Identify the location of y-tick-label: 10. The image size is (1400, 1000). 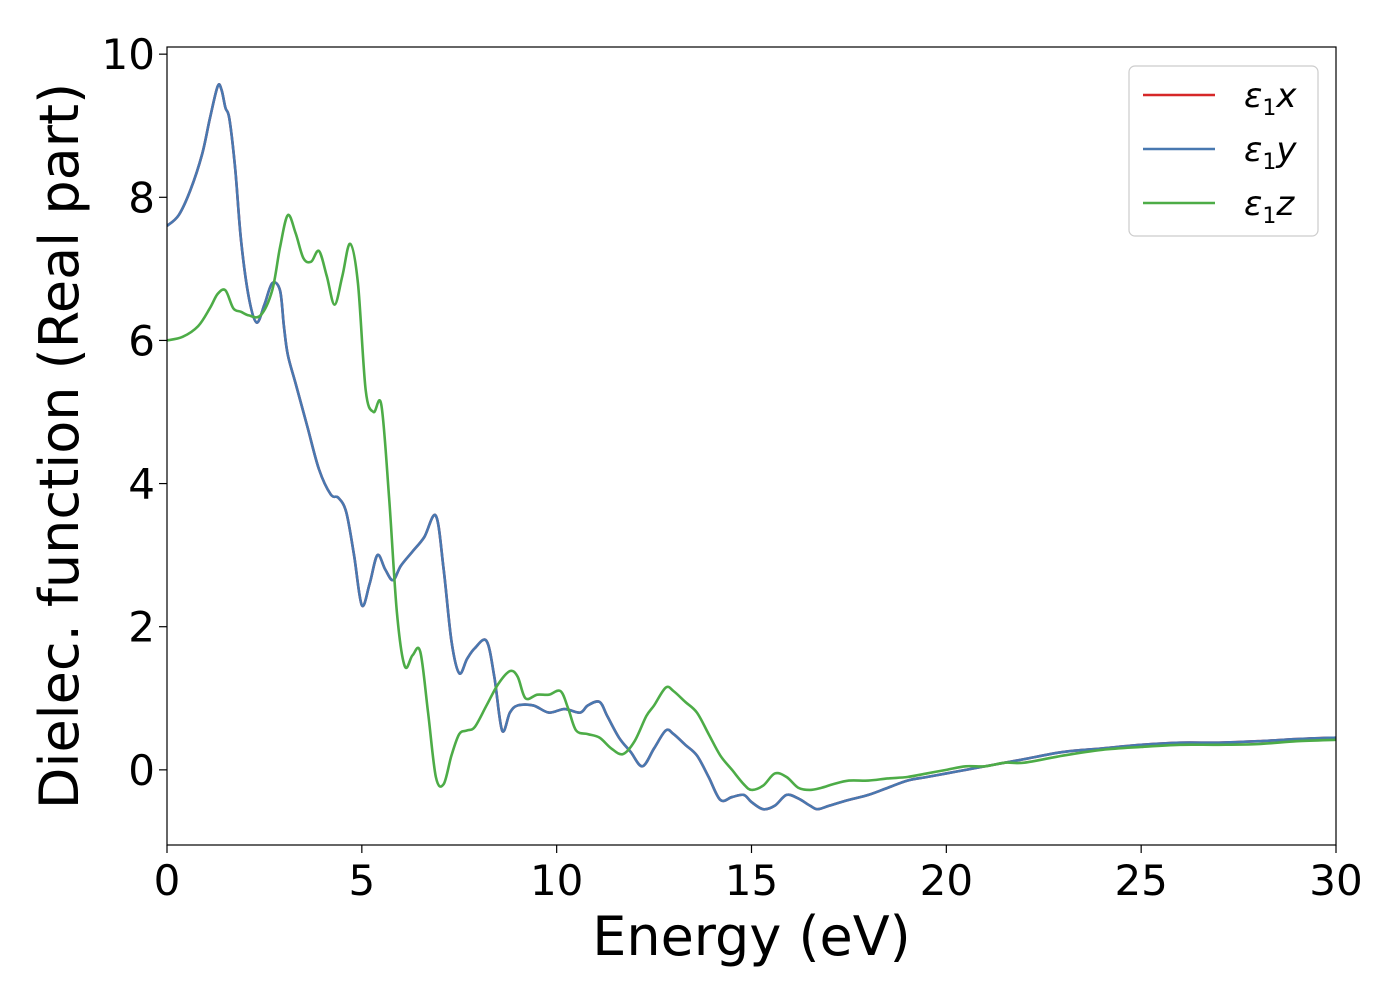
(128, 54).